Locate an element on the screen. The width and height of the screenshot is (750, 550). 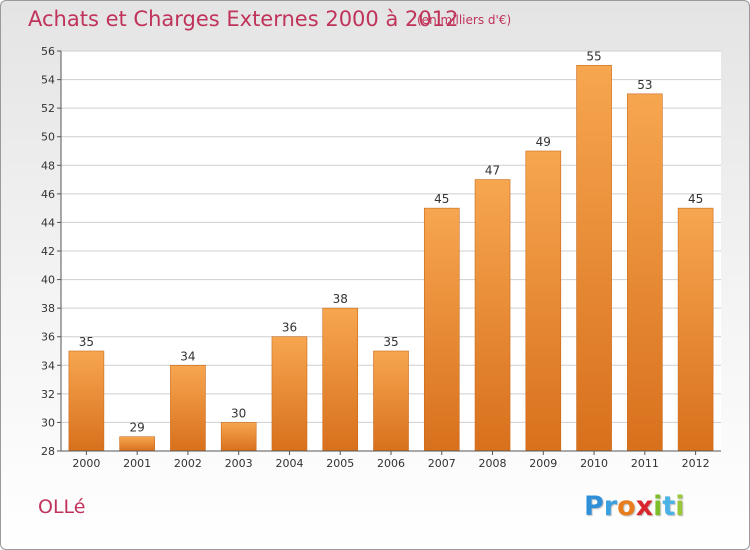
data-label: 36 is located at coordinates (289, 328).